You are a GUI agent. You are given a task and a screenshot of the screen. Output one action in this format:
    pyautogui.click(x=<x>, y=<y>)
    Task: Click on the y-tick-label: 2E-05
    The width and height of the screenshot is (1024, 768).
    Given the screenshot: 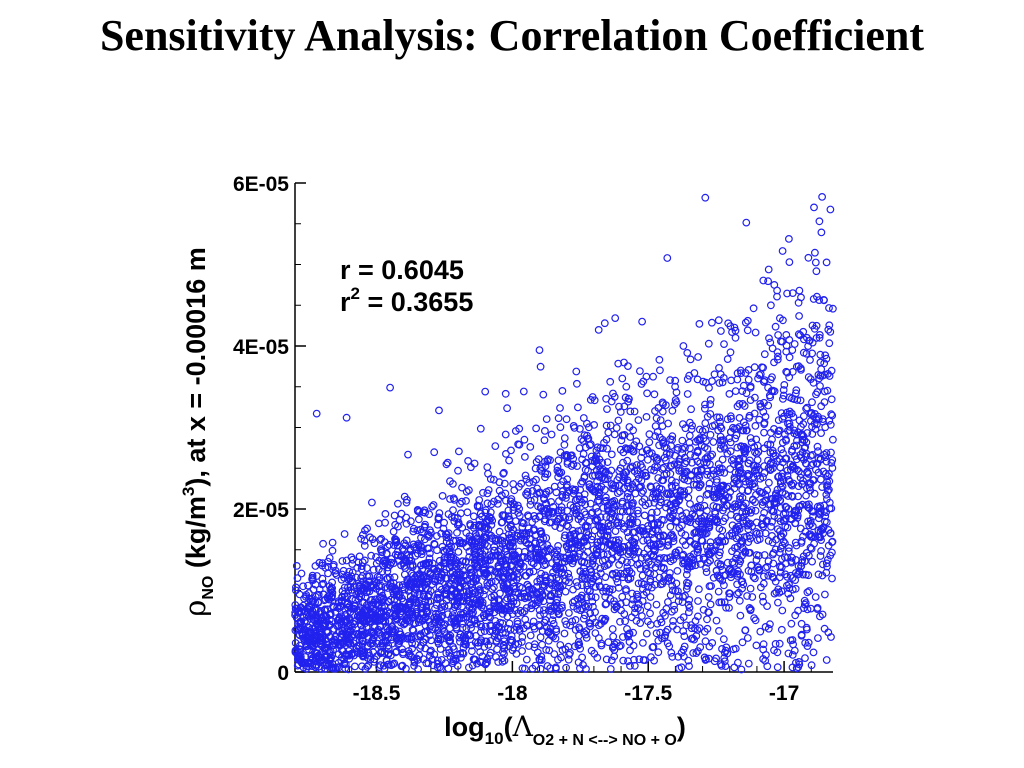 What is the action you would take?
    pyautogui.click(x=261, y=510)
    